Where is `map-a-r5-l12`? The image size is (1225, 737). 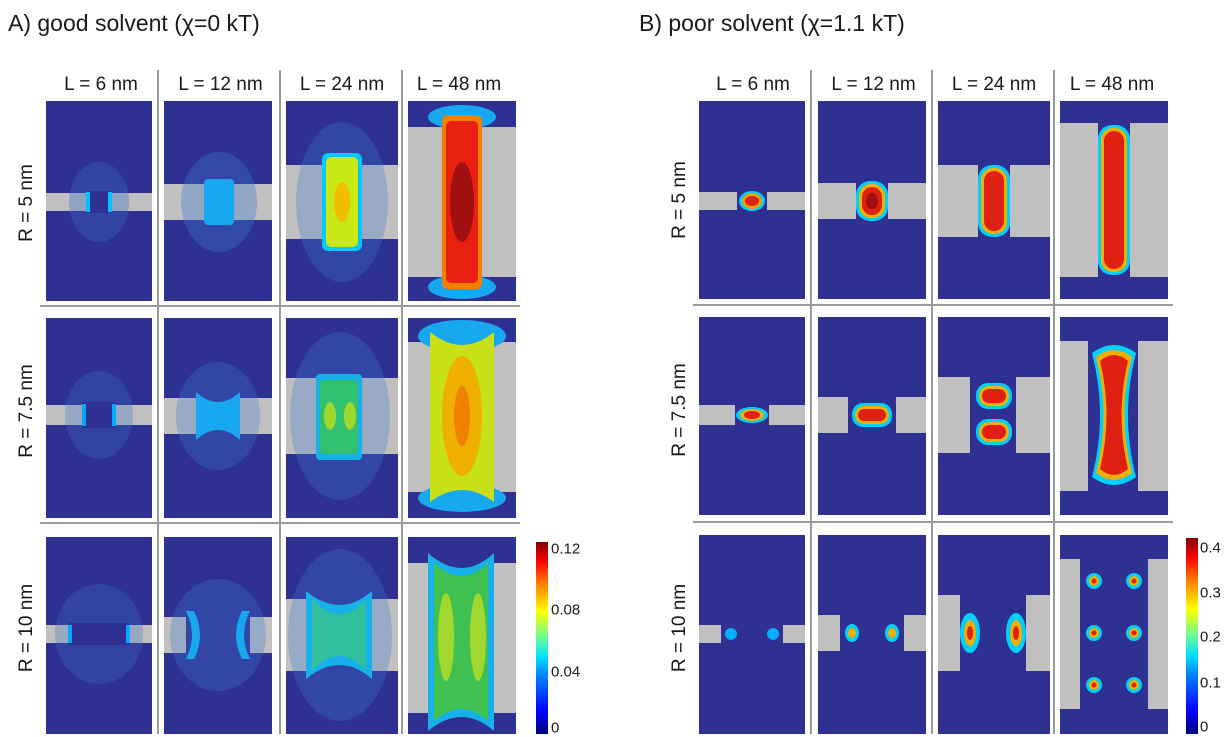 map-a-r5-l12 is located at coordinates (218, 201).